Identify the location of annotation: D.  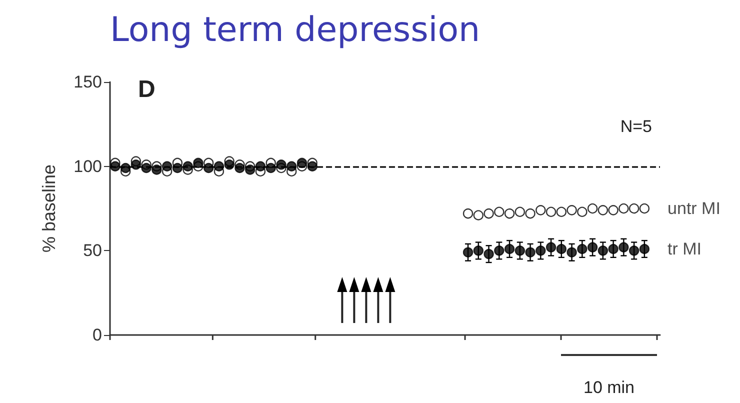
(147, 89).